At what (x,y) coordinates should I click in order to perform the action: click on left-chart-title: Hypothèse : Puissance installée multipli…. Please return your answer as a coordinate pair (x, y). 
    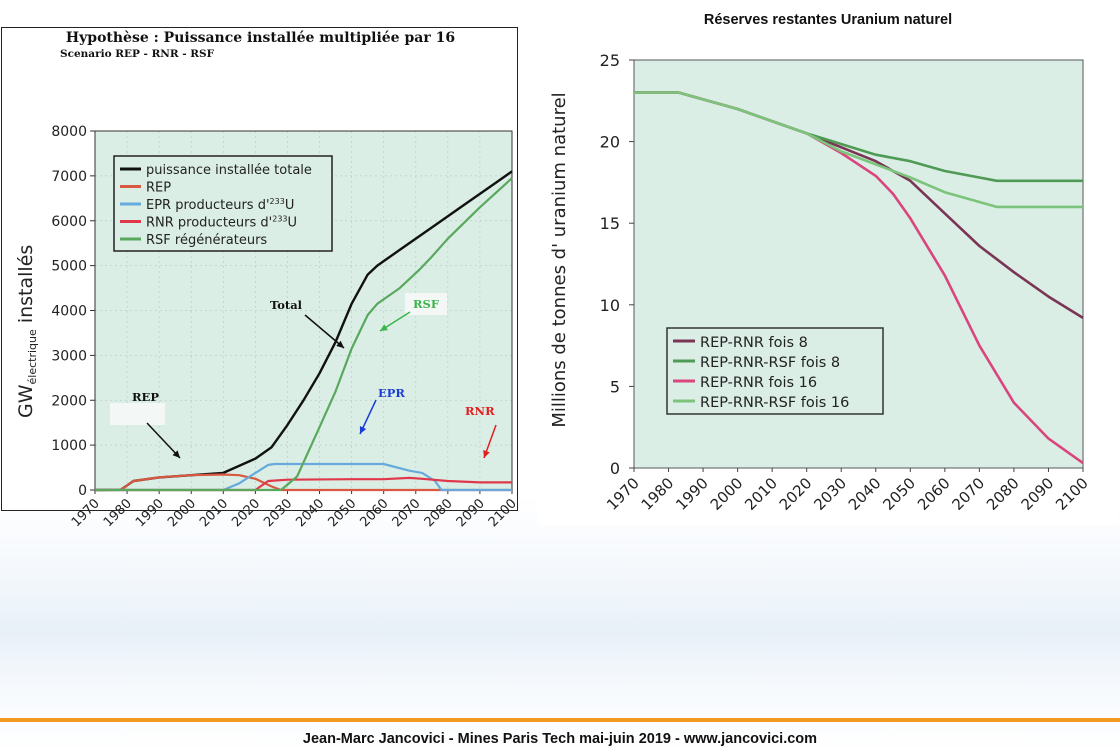
    Looking at the image, I should click on (260, 38).